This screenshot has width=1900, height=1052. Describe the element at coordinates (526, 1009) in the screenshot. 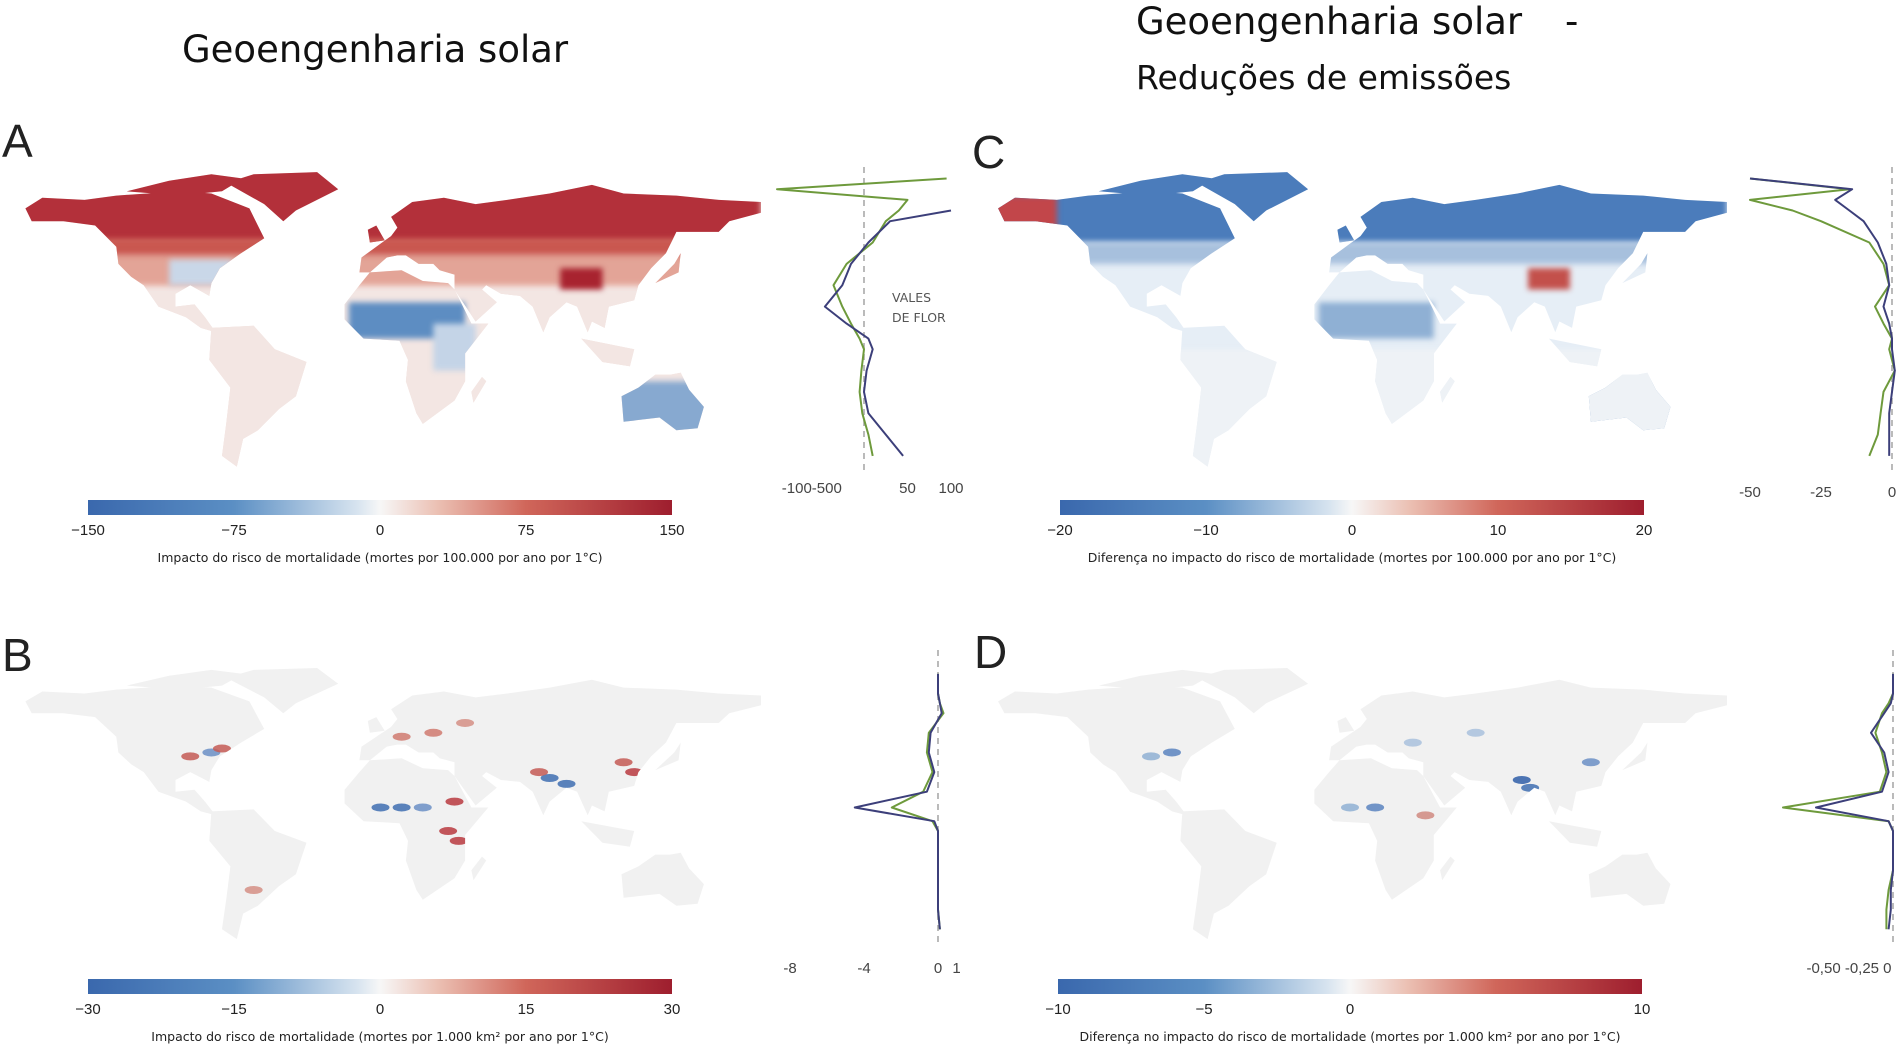

I see `colorbar-tick-label: 15` at that location.